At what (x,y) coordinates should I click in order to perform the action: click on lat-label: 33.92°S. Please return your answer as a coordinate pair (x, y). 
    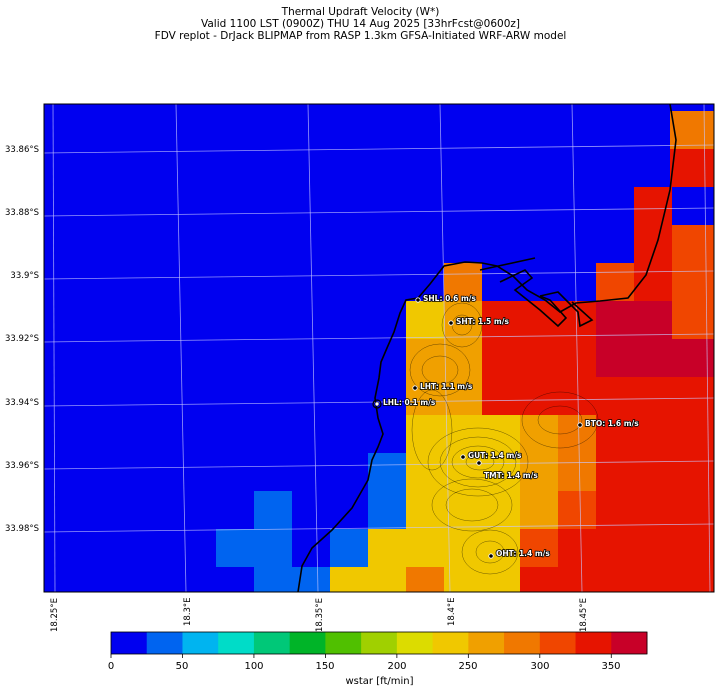
    Looking at the image, I should click on (22, 339).